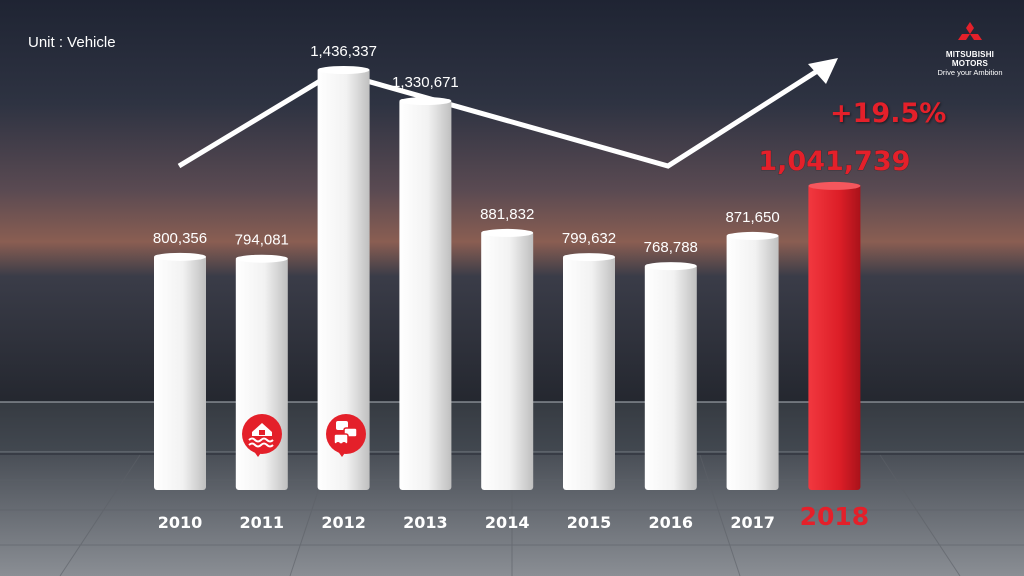 The height and width of the screenshot is (576, 1024). What do you see at coordinates (261, 258) in the screenshot?
I see `bar-top-2011` at bounding box center [261, 258].